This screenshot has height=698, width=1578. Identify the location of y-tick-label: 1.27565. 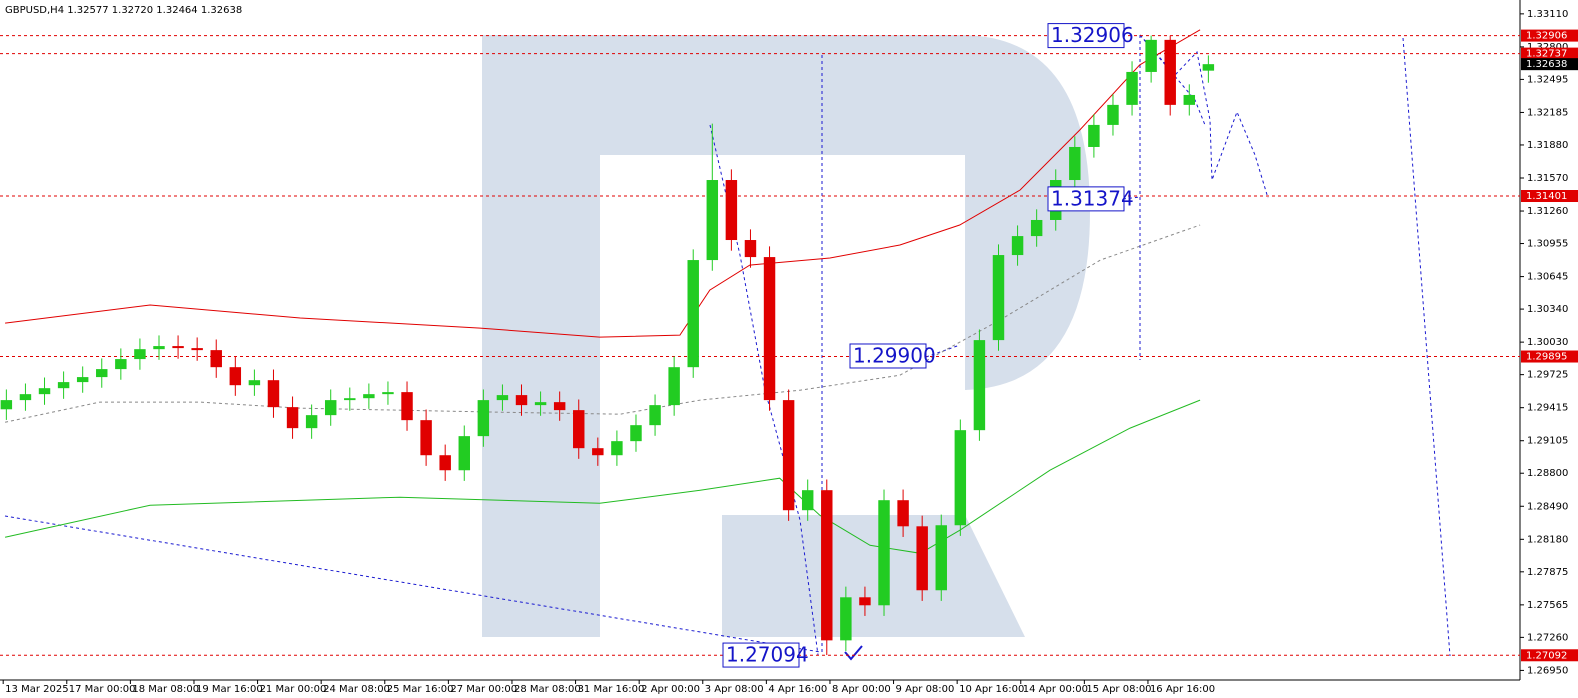
(1547, 605).